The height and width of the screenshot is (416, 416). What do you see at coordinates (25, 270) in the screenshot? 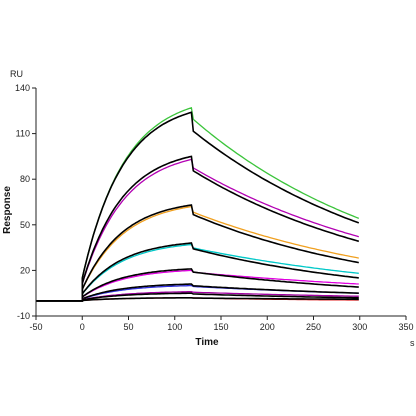
I see `y-tick-label: 20` at bounding box center [25, 270].